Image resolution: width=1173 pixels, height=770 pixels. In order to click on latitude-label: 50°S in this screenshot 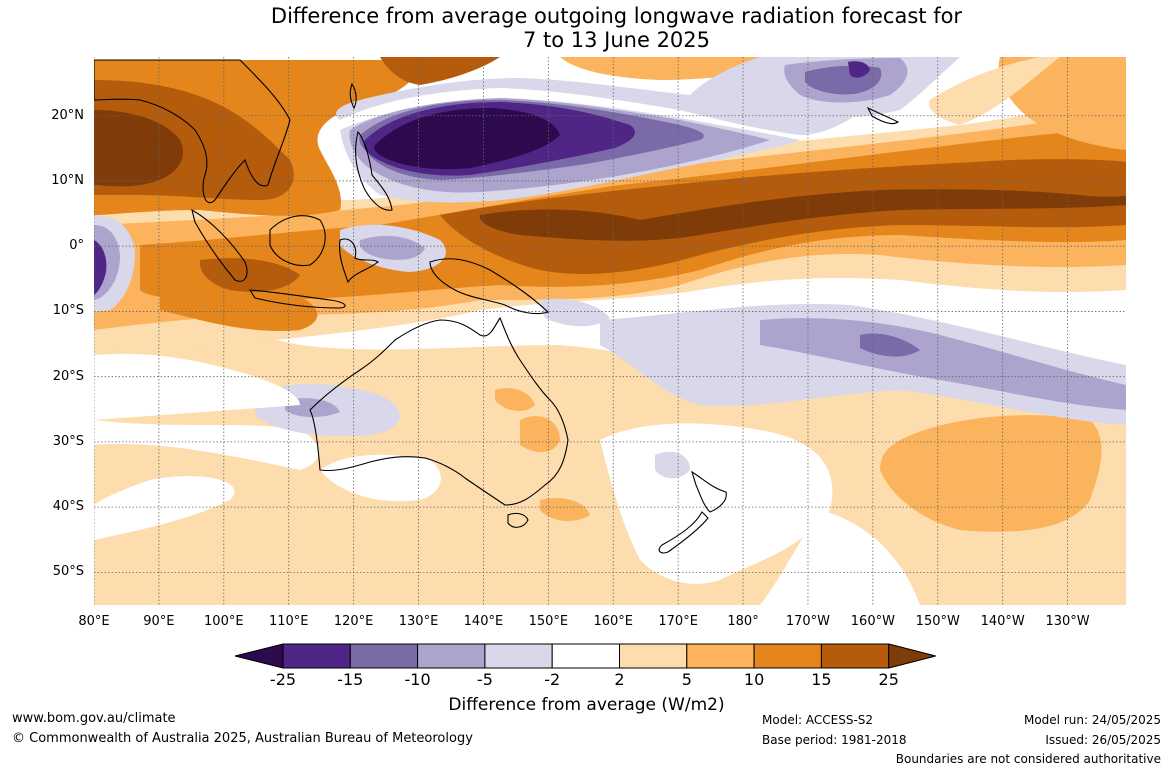, I will do `click(68, 572)`.